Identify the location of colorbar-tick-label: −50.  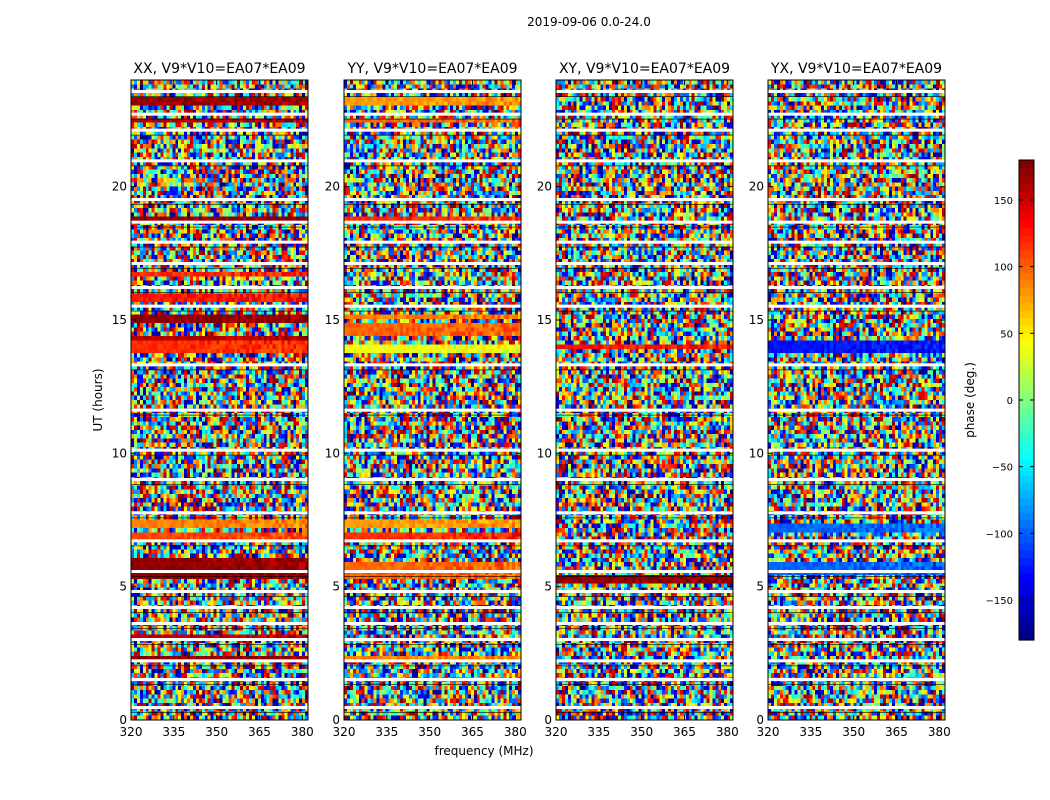
(1002, 468).